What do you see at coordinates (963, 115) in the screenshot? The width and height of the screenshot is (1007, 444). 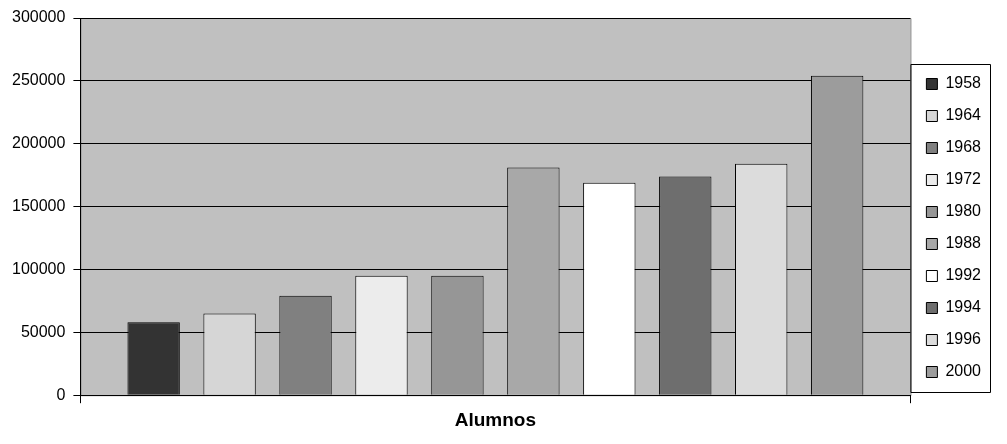 I see `legend-label: 1964` at bounding box center [963, 115].